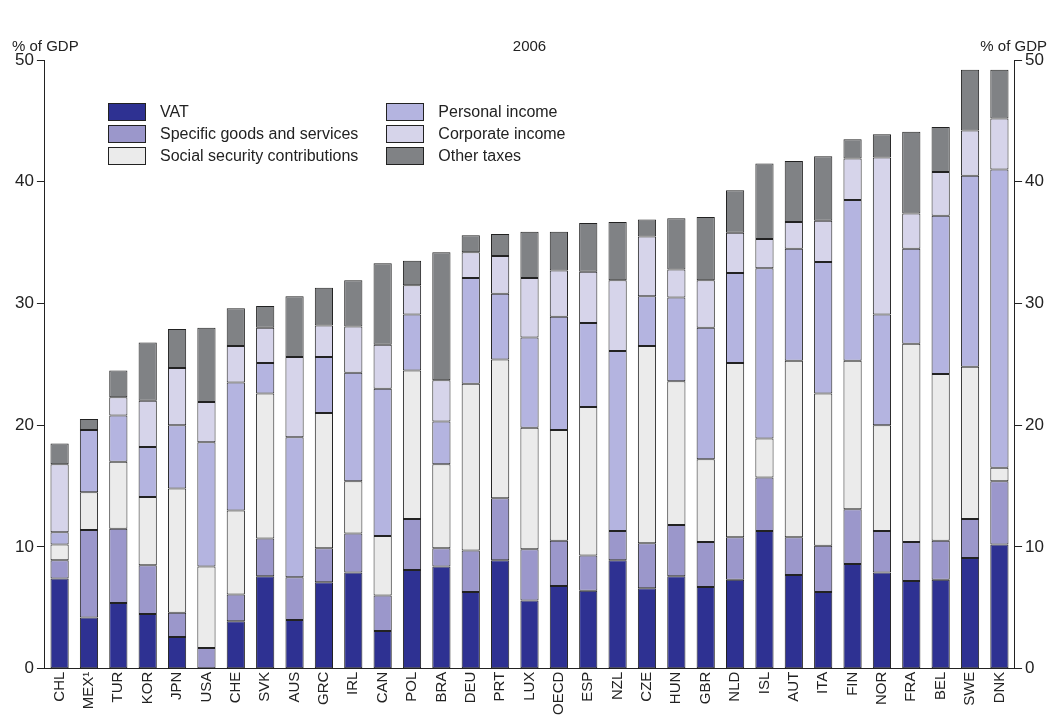  What do you see at coordinates (381, 687) in the screenshot?
I see `x-tick-label: CAN` at bounding box center [381, 687].